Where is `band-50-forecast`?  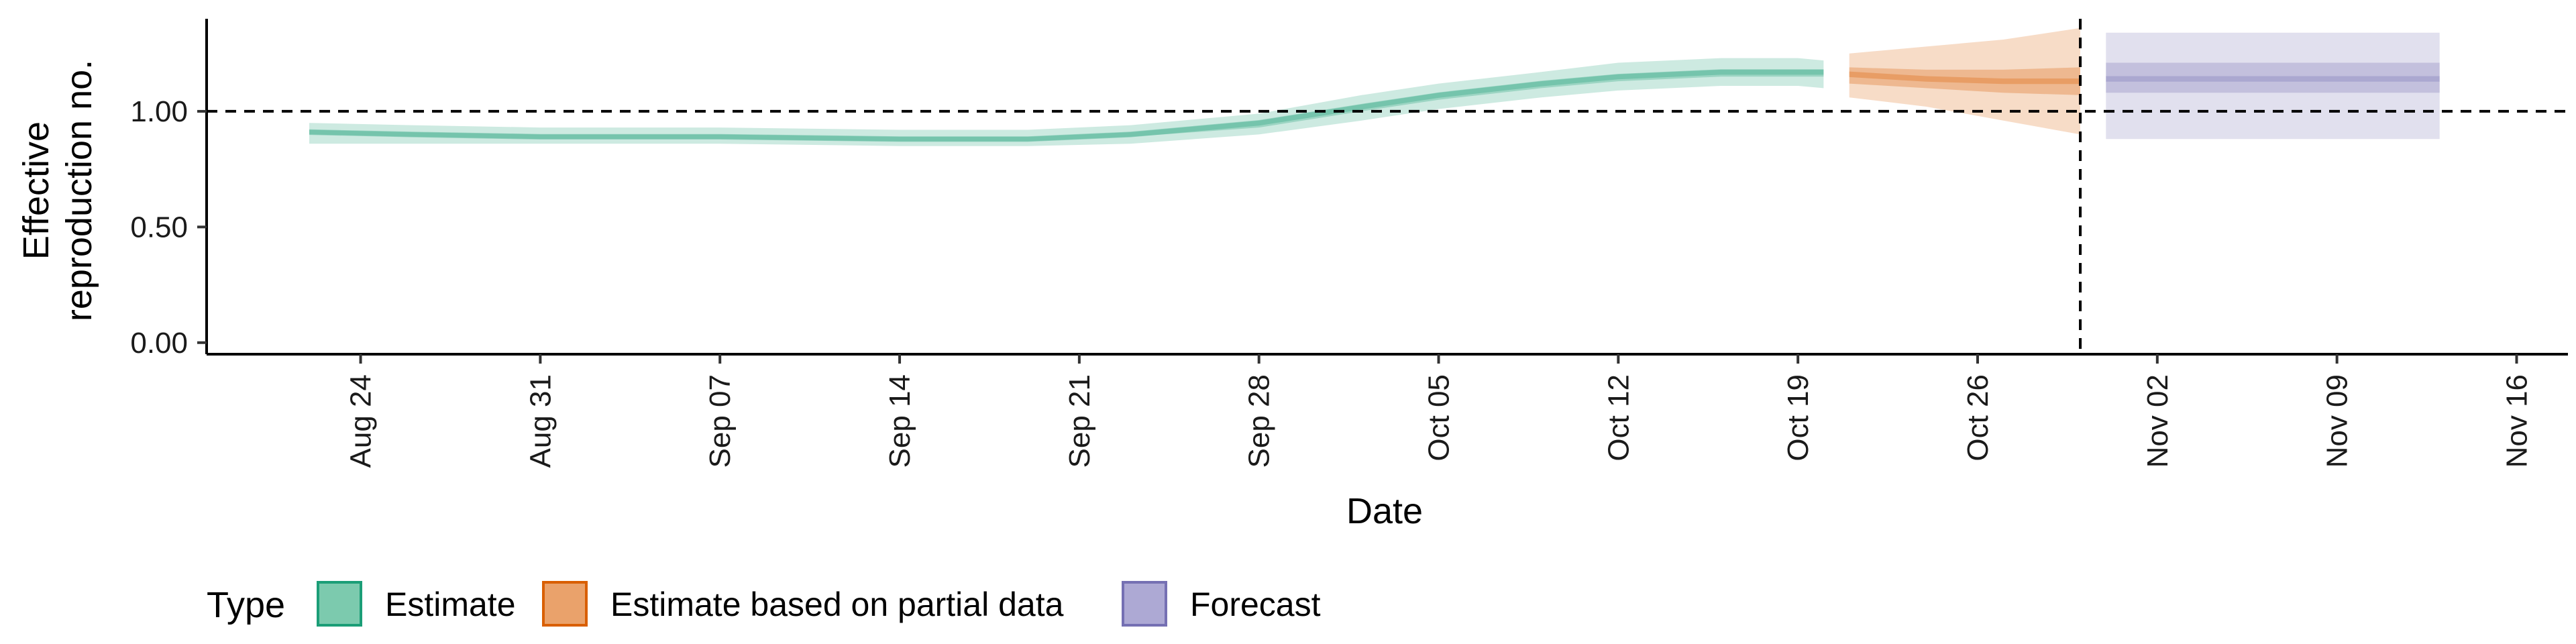
band-50-forecast is located at coordinates (2273, 77).